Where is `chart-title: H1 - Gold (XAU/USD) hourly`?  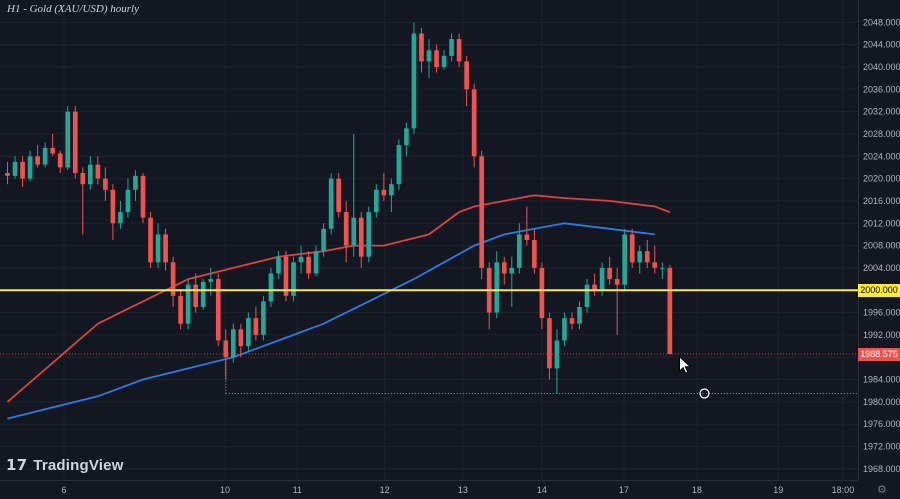
chart-title: H1 - Gold (XAU/USD) hourly is located at coordinates (73, 9).